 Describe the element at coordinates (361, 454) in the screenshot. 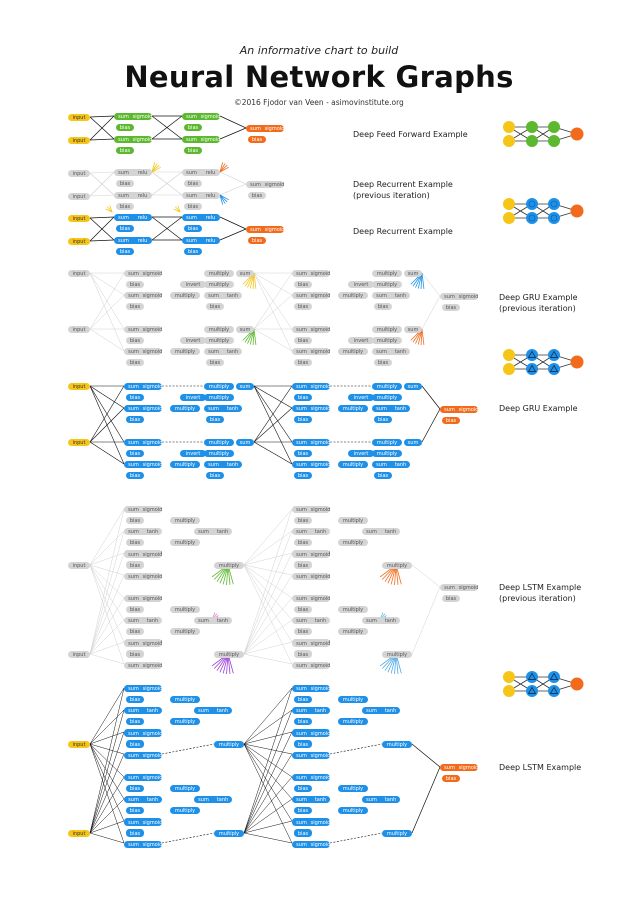

I see `node-label: invert` at that location.